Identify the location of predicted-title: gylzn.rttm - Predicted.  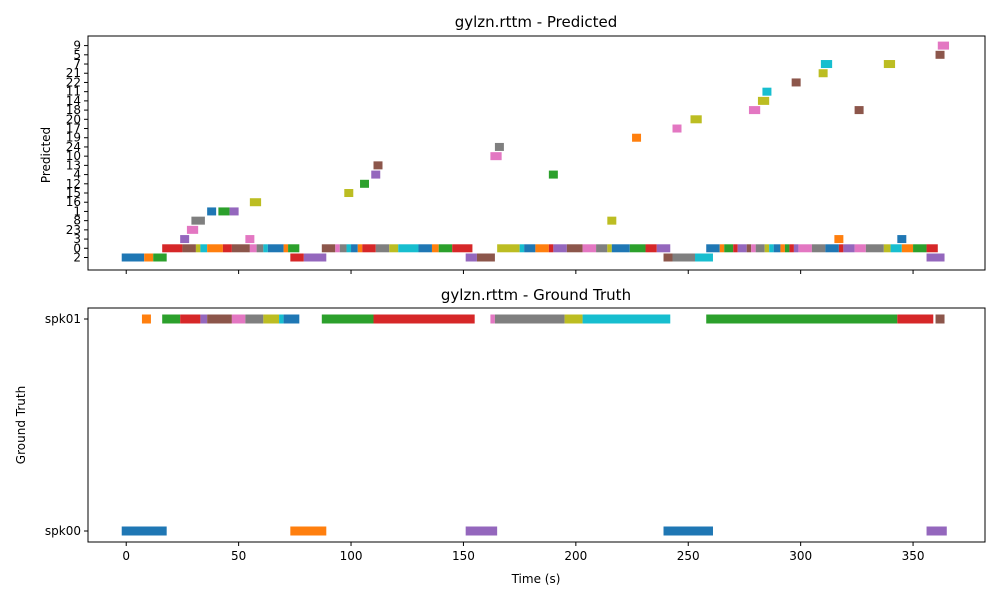
(536, 22).